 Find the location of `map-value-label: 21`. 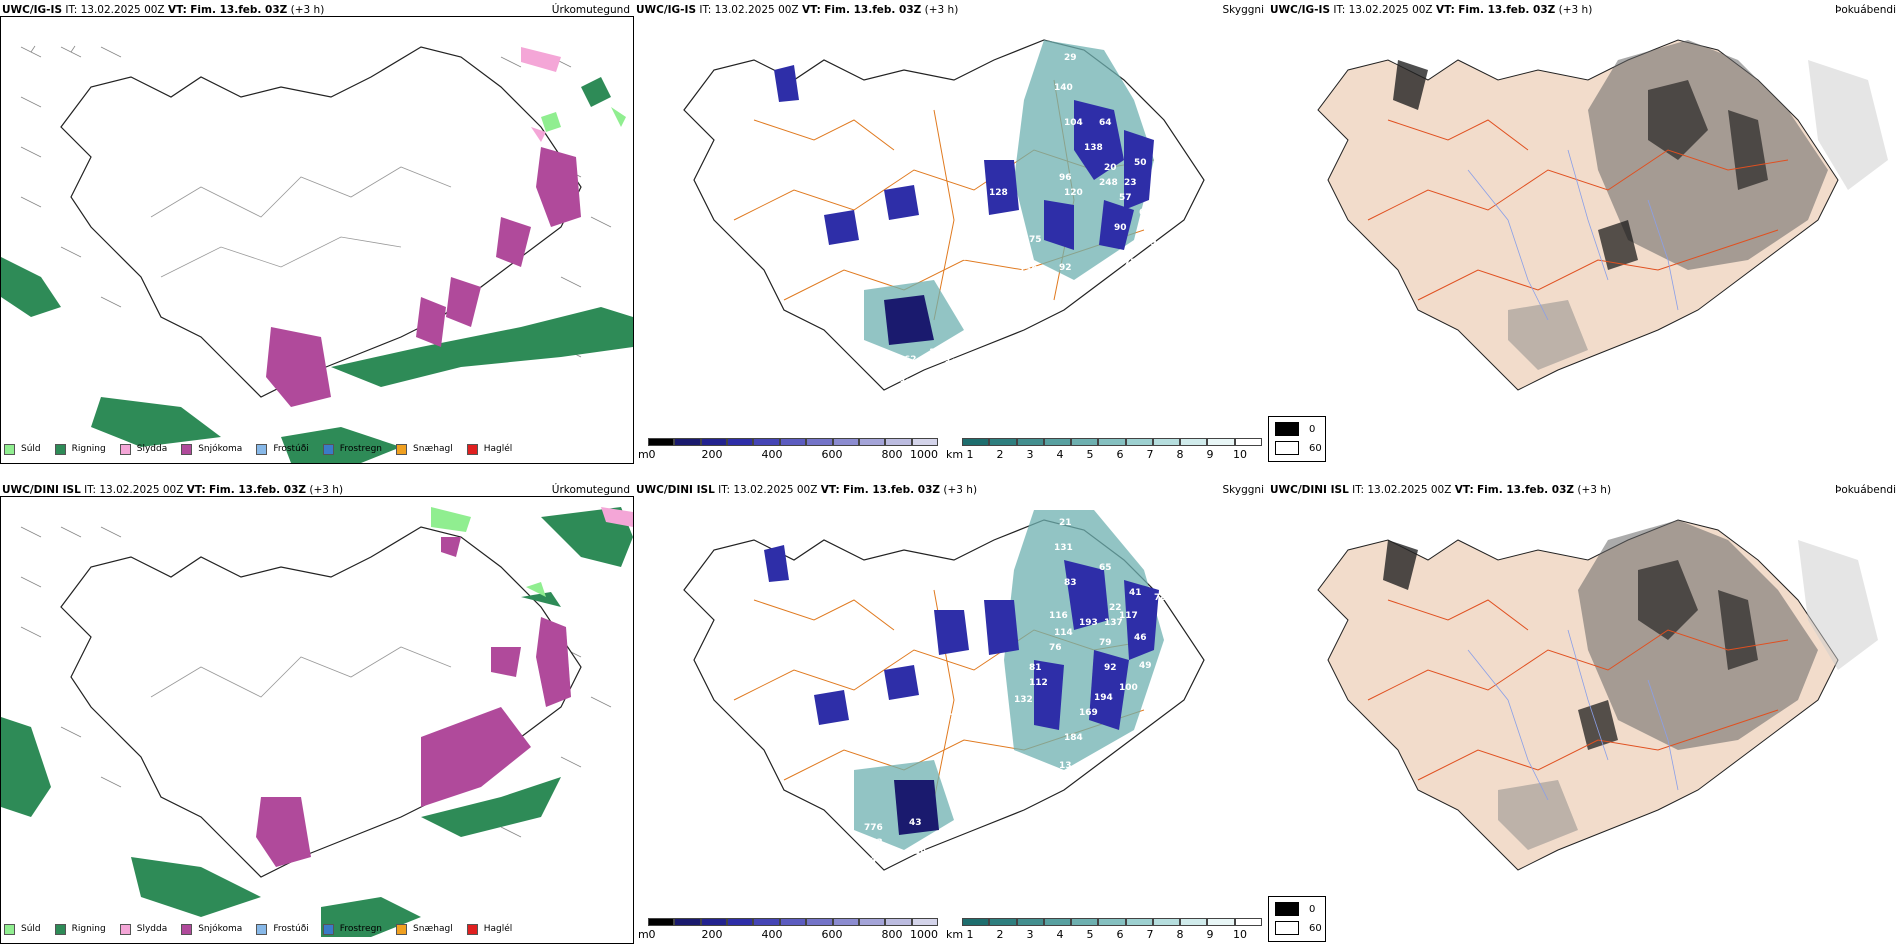

map-value-label: 21 is located at coordinates (1065, 523).